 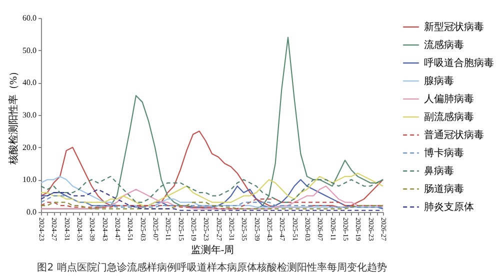 I want to click on y-tick-label: 30.0, so click(x=29, y=115).